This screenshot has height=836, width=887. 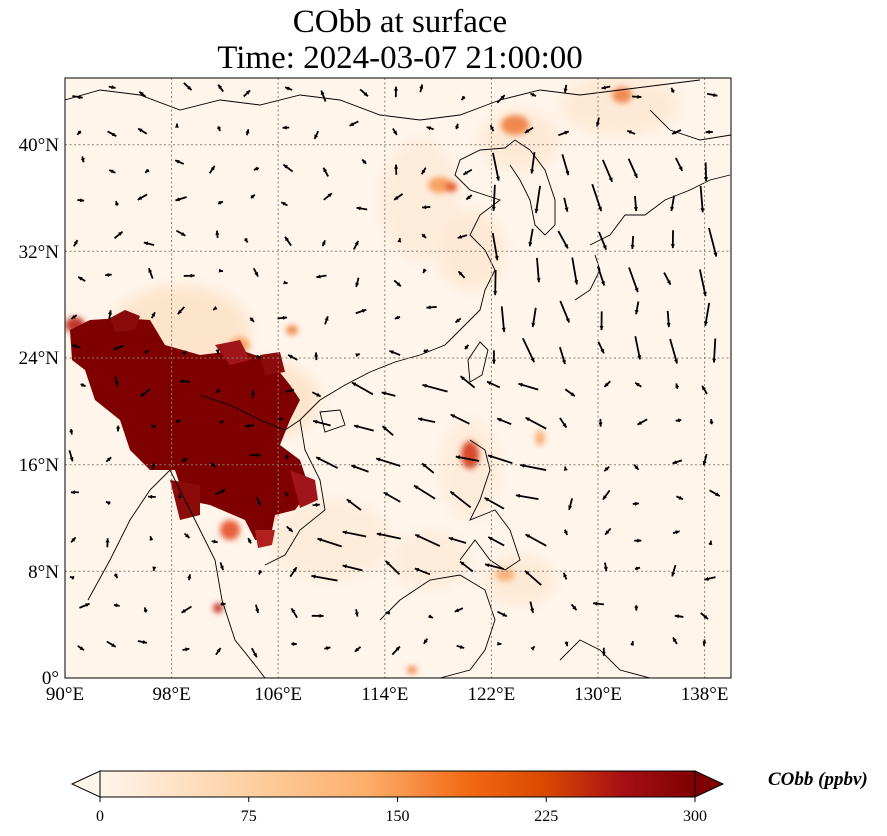 I want to click on y-tick-label: 24°N, so click(x=39, y=358).